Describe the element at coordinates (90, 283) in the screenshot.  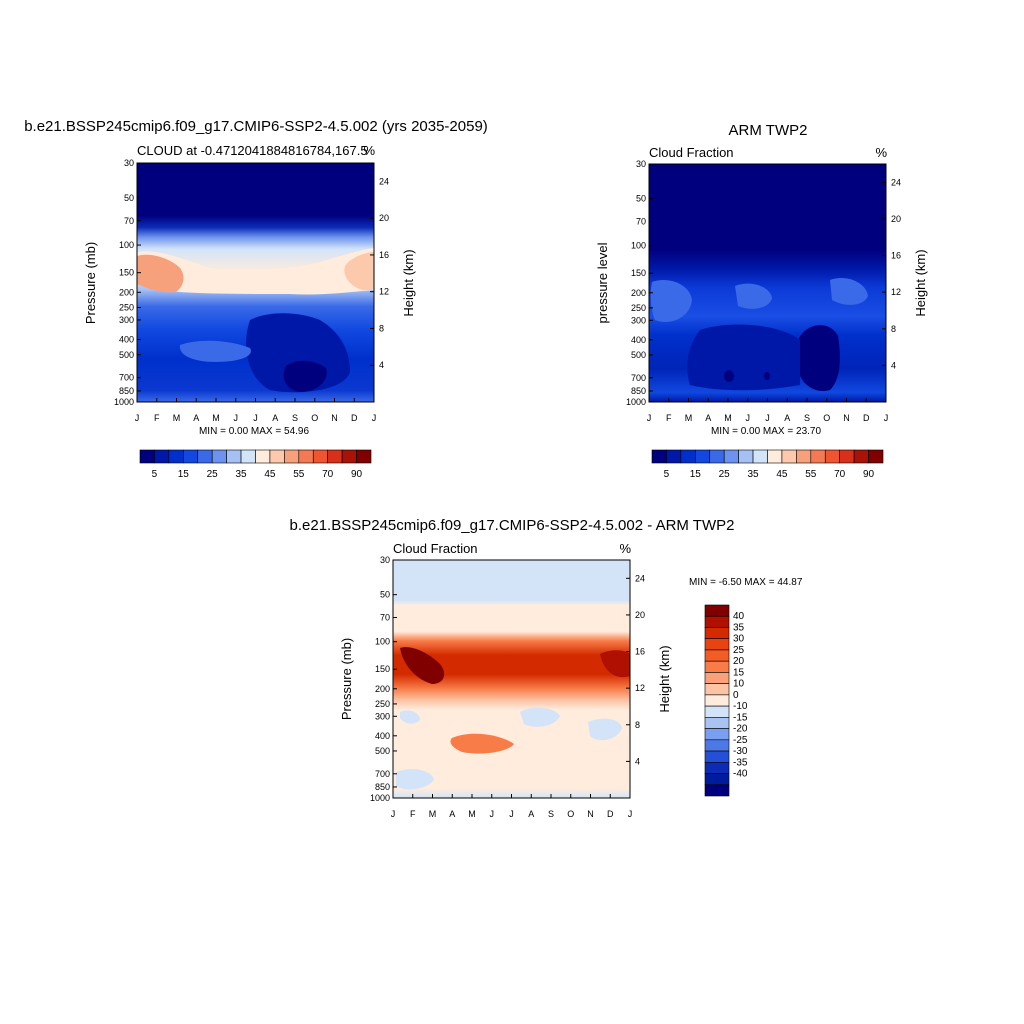
I see `panel1-ylabel: Pressure (mb)` at that location.